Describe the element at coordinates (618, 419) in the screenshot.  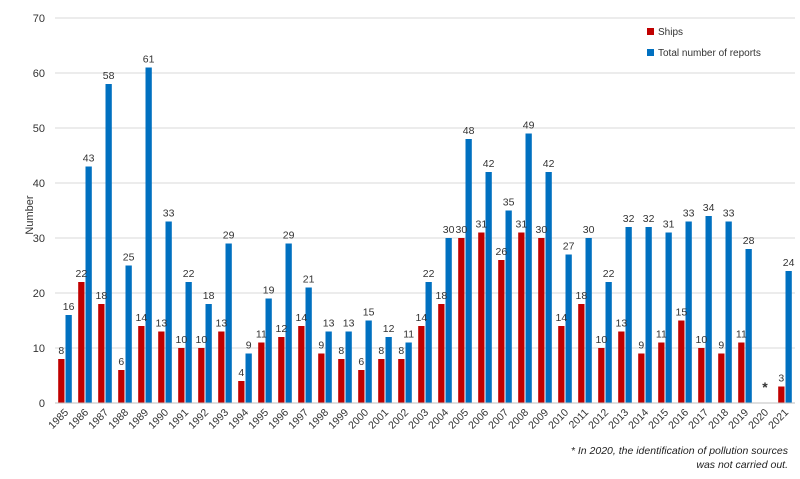
I see `x-tick-label: 2013` at that location.